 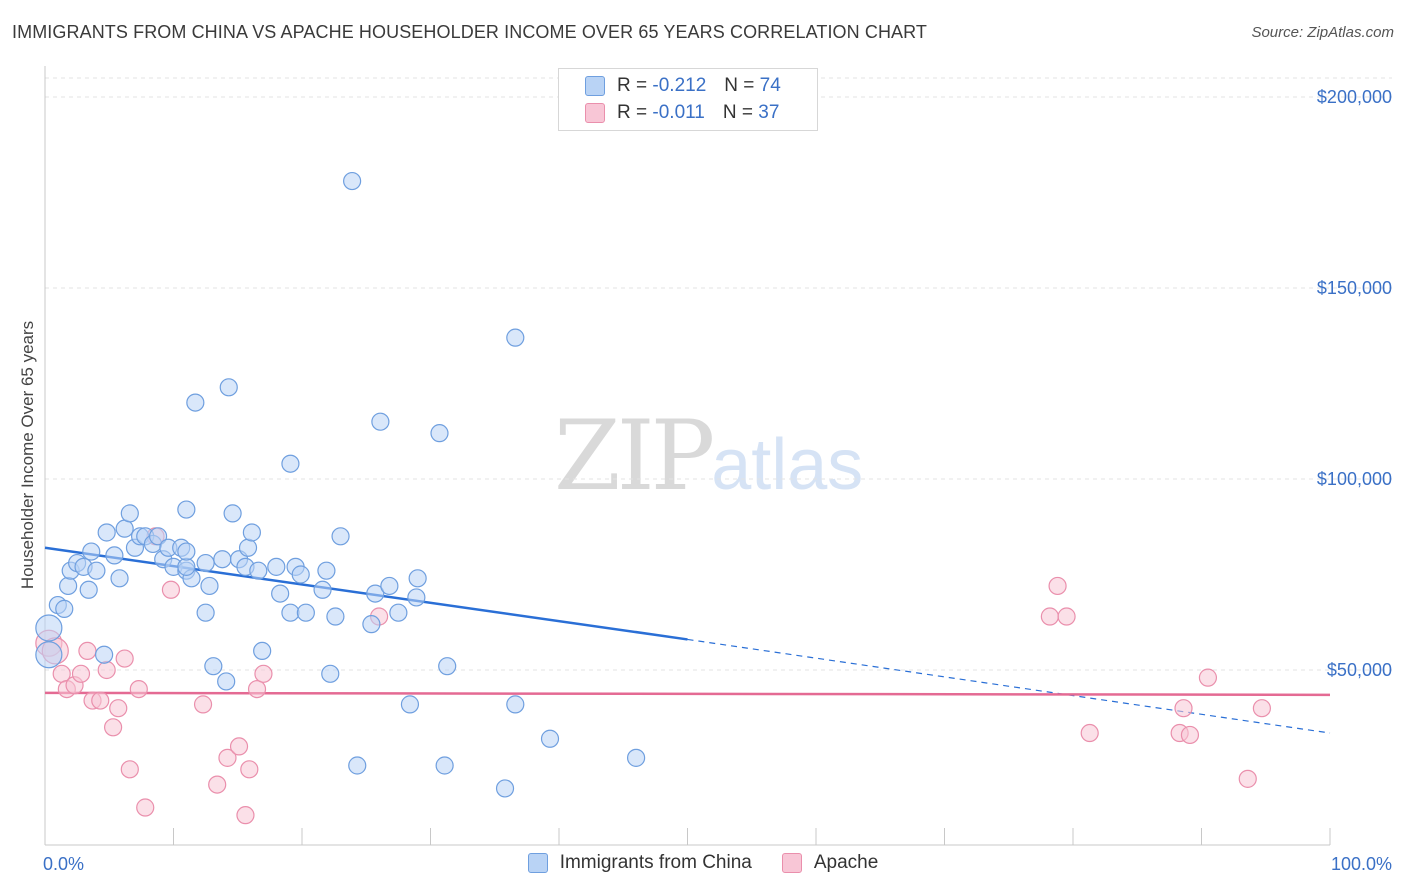 I want to click on legend-label-apache: Apache, so click(x=846, y=862).